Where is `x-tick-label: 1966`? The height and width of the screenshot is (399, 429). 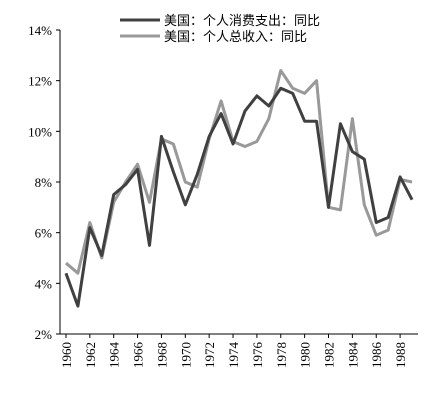
x-tick-label: 1966 is located at coordinates (138, 355).